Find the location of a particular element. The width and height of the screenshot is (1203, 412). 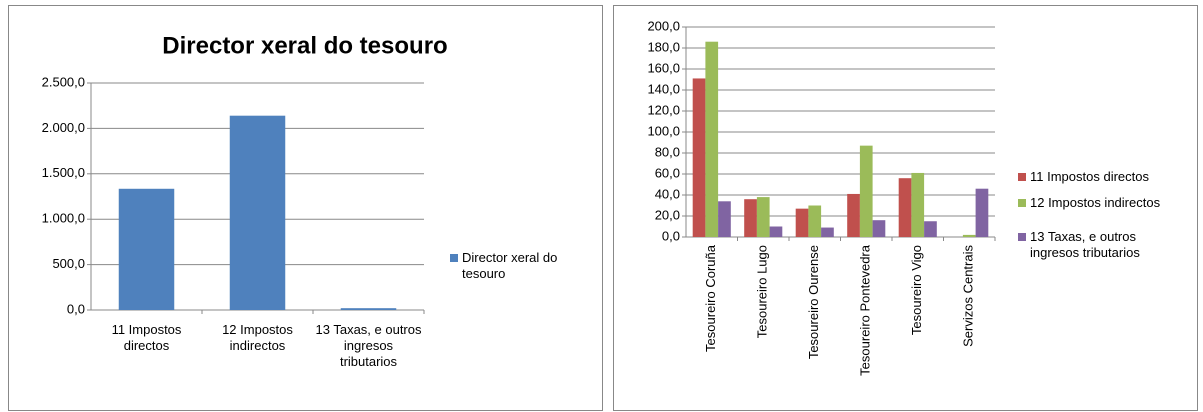

x-tick-label: Tesoureiro Ourense is located at coordinates (813, 302).